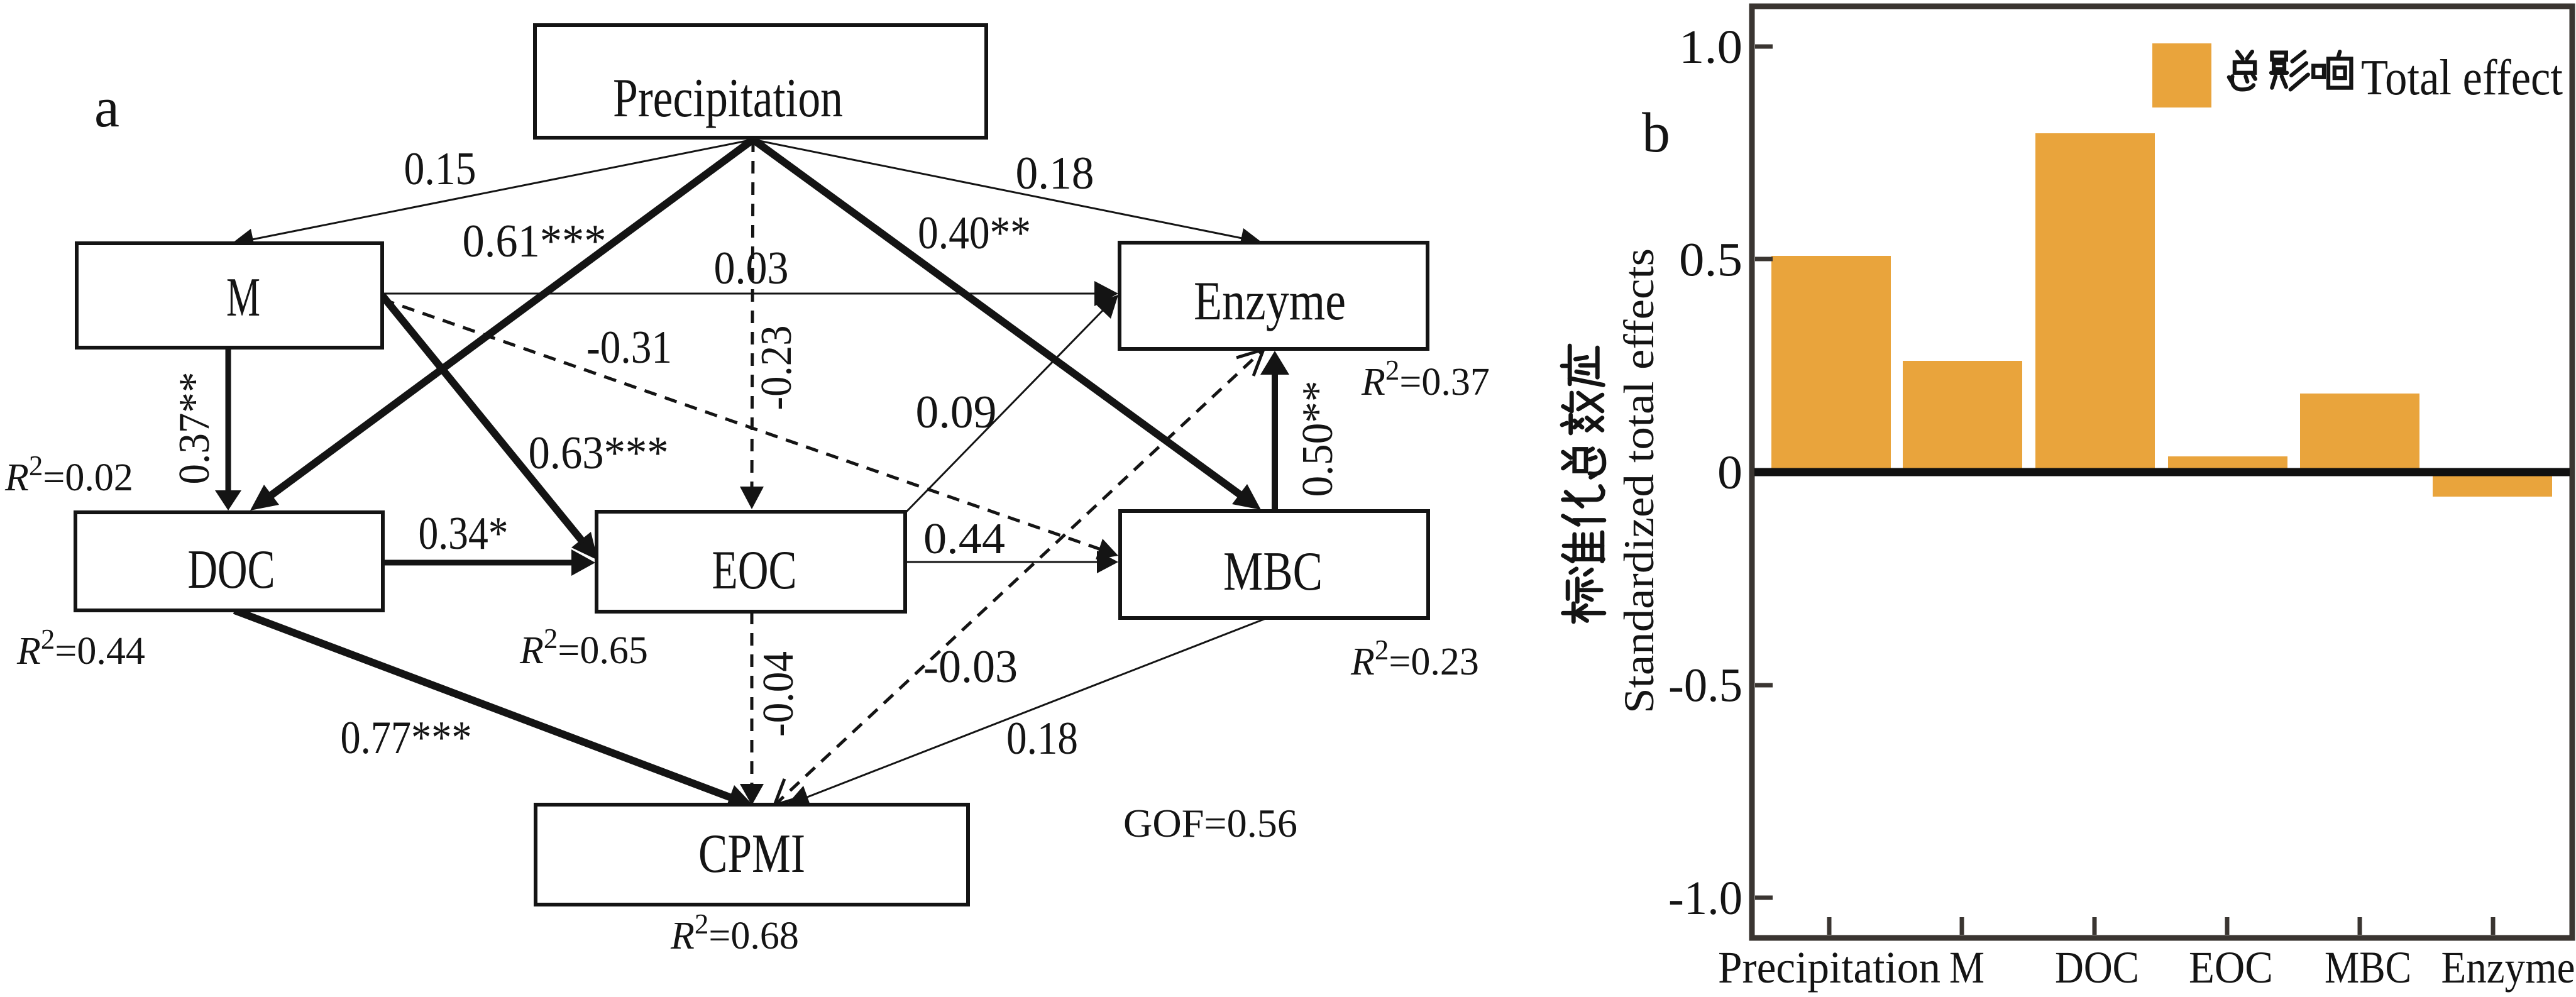 This screenshot has width=2576, height=997. What do you see at coordinates (69, 474) in the screenshot?
I see `svg-text: R2=0.02` at bounding box center [69, 474].